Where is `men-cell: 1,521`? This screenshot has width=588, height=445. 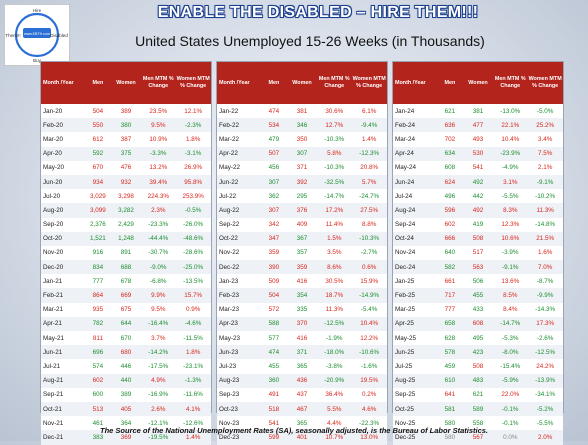
men-cell: 1,521 is located at coordinates (98, 238).